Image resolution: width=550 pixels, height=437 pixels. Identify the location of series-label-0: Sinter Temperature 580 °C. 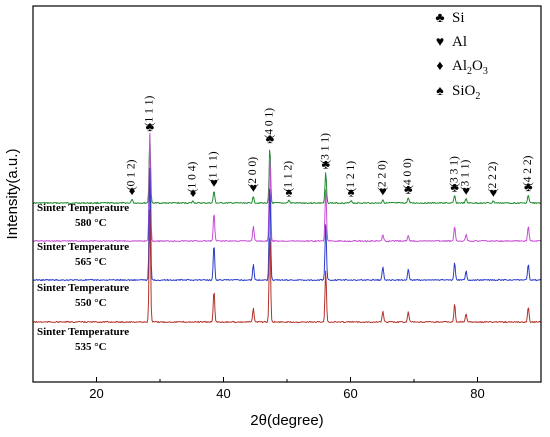
(83, 215).